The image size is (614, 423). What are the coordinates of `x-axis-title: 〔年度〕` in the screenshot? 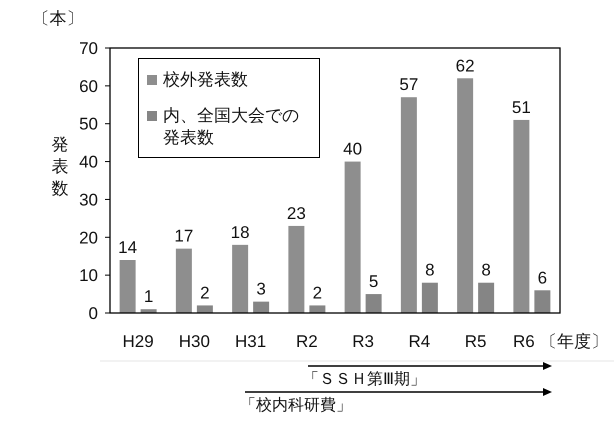 It's located at (574, 341).